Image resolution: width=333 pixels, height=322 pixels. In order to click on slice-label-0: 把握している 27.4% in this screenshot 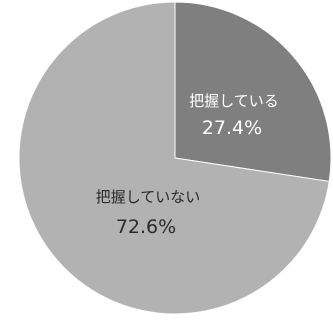, I will do `click(234, 115)`.